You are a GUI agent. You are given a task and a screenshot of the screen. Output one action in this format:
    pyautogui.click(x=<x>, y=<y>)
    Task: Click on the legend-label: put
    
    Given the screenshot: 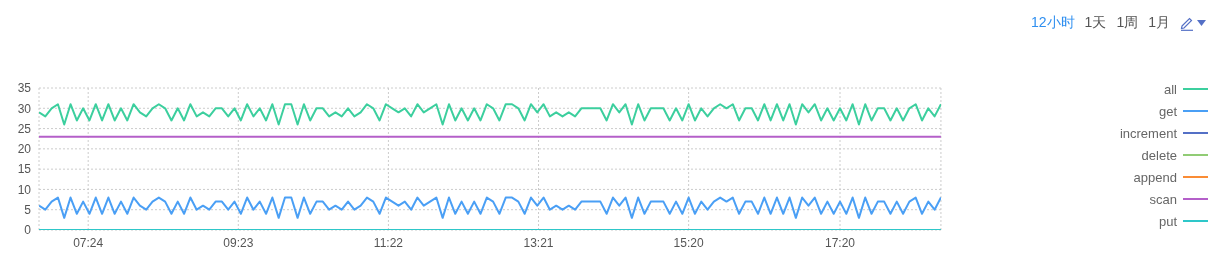 What is the action you would take?
    pyautogui.click(x=1167, y=221)
    